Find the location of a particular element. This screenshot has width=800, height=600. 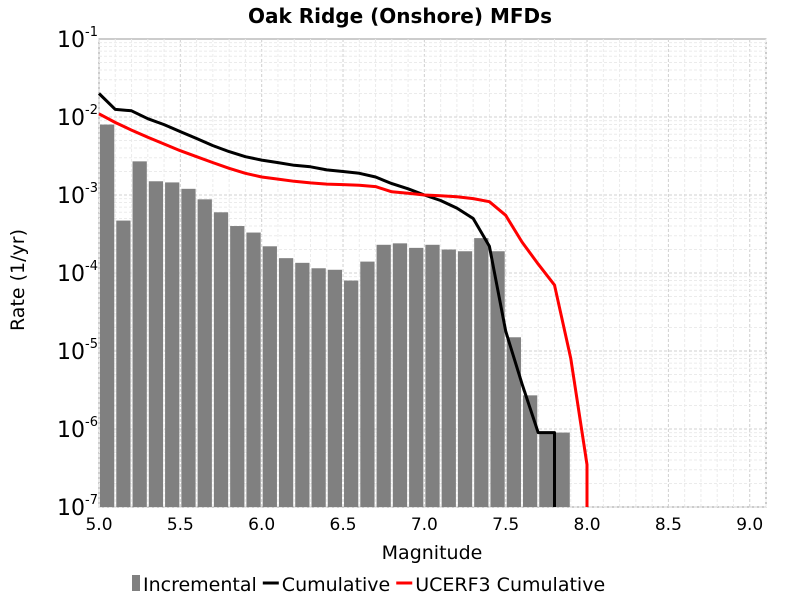

x-tick-labels: 5.0 5.5 6.0 6.5 7.0 7.5 8.0 8.5 9.0 is located at coordinates (424, 525).